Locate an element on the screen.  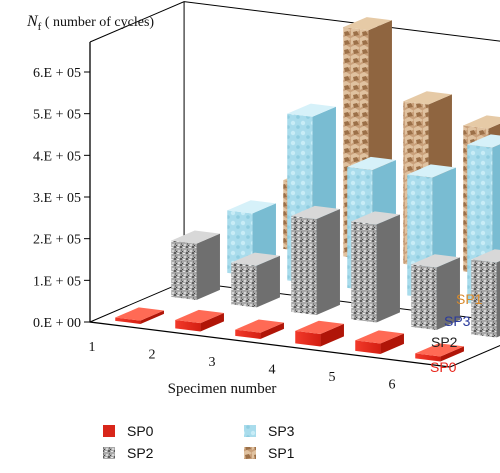
legend-label-sp2: SP2 is located at coordinates (140, 453).